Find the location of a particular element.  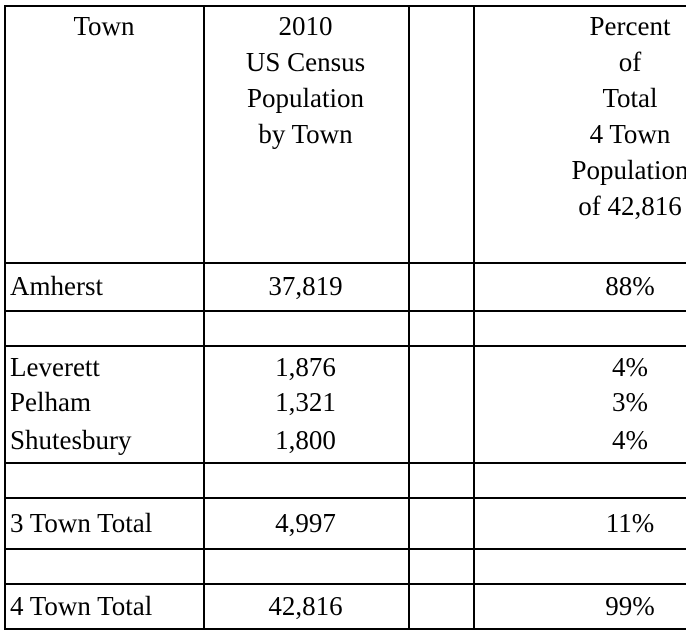

header-percent: Percent is located at coordinates (630, 26).